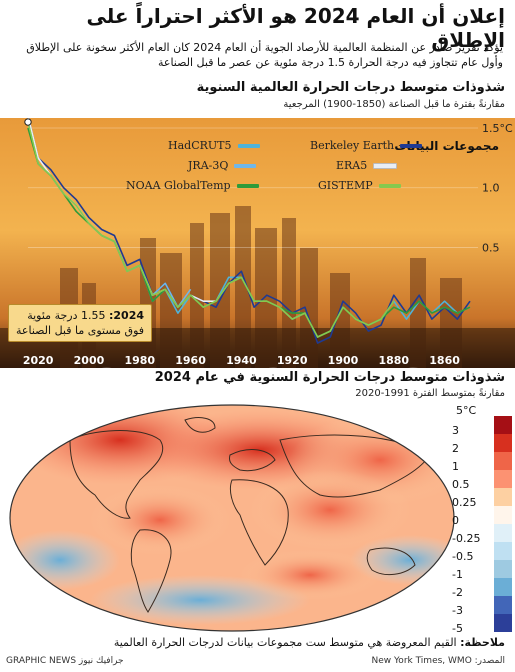  What do you see at coordinates (455, 430) in the screenshot?
I see `scale-label: 3` at bounding box center [455, 430].